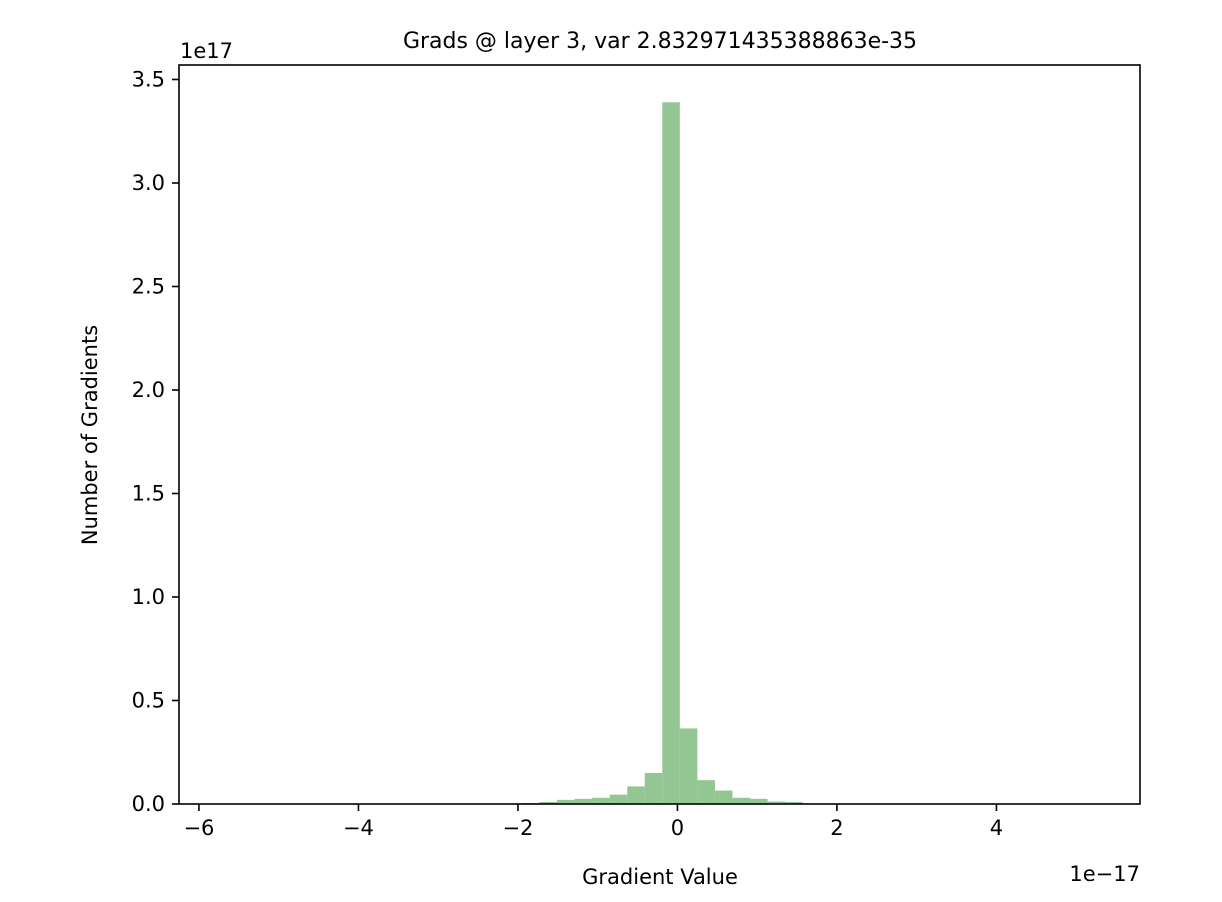 The width and height of the screenshot is (1222, 902). What do you see at coordinates (148, 286) in the screenshot?
I see `y-tick-label: 2.5` at bounding box center [148, 286].